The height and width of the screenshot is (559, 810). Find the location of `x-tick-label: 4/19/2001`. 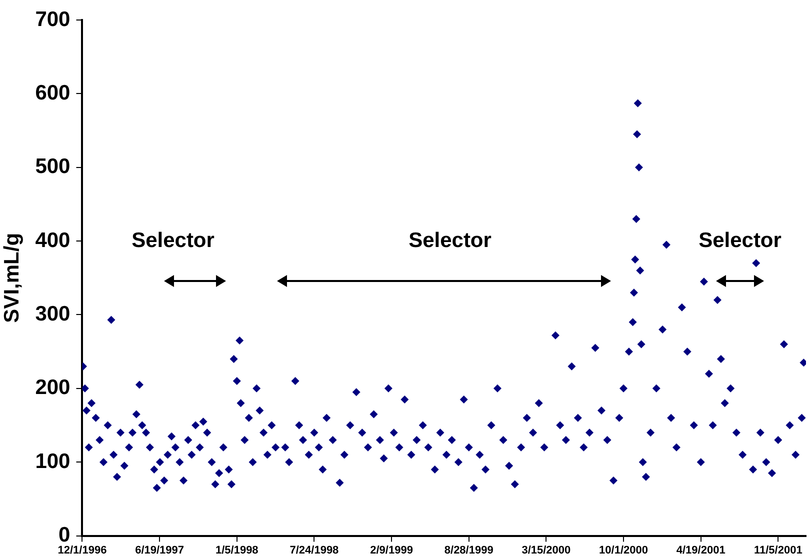

x-tick-label: 4/19/2001 is located at coordinates (701, 550).